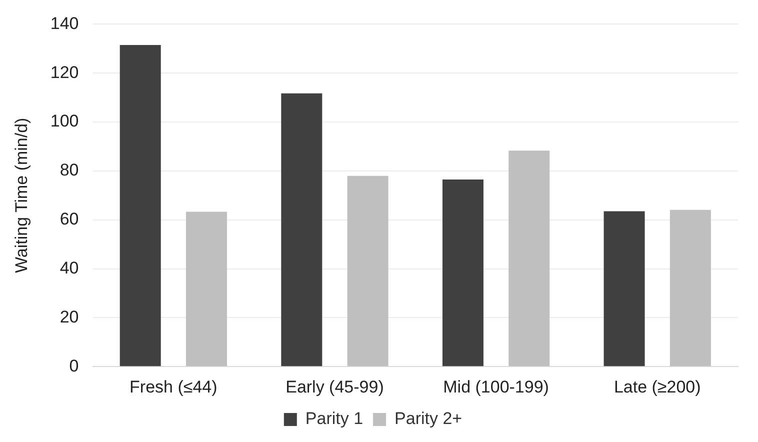  I want to click on legend-label: Parity 1, so click(334, 418).